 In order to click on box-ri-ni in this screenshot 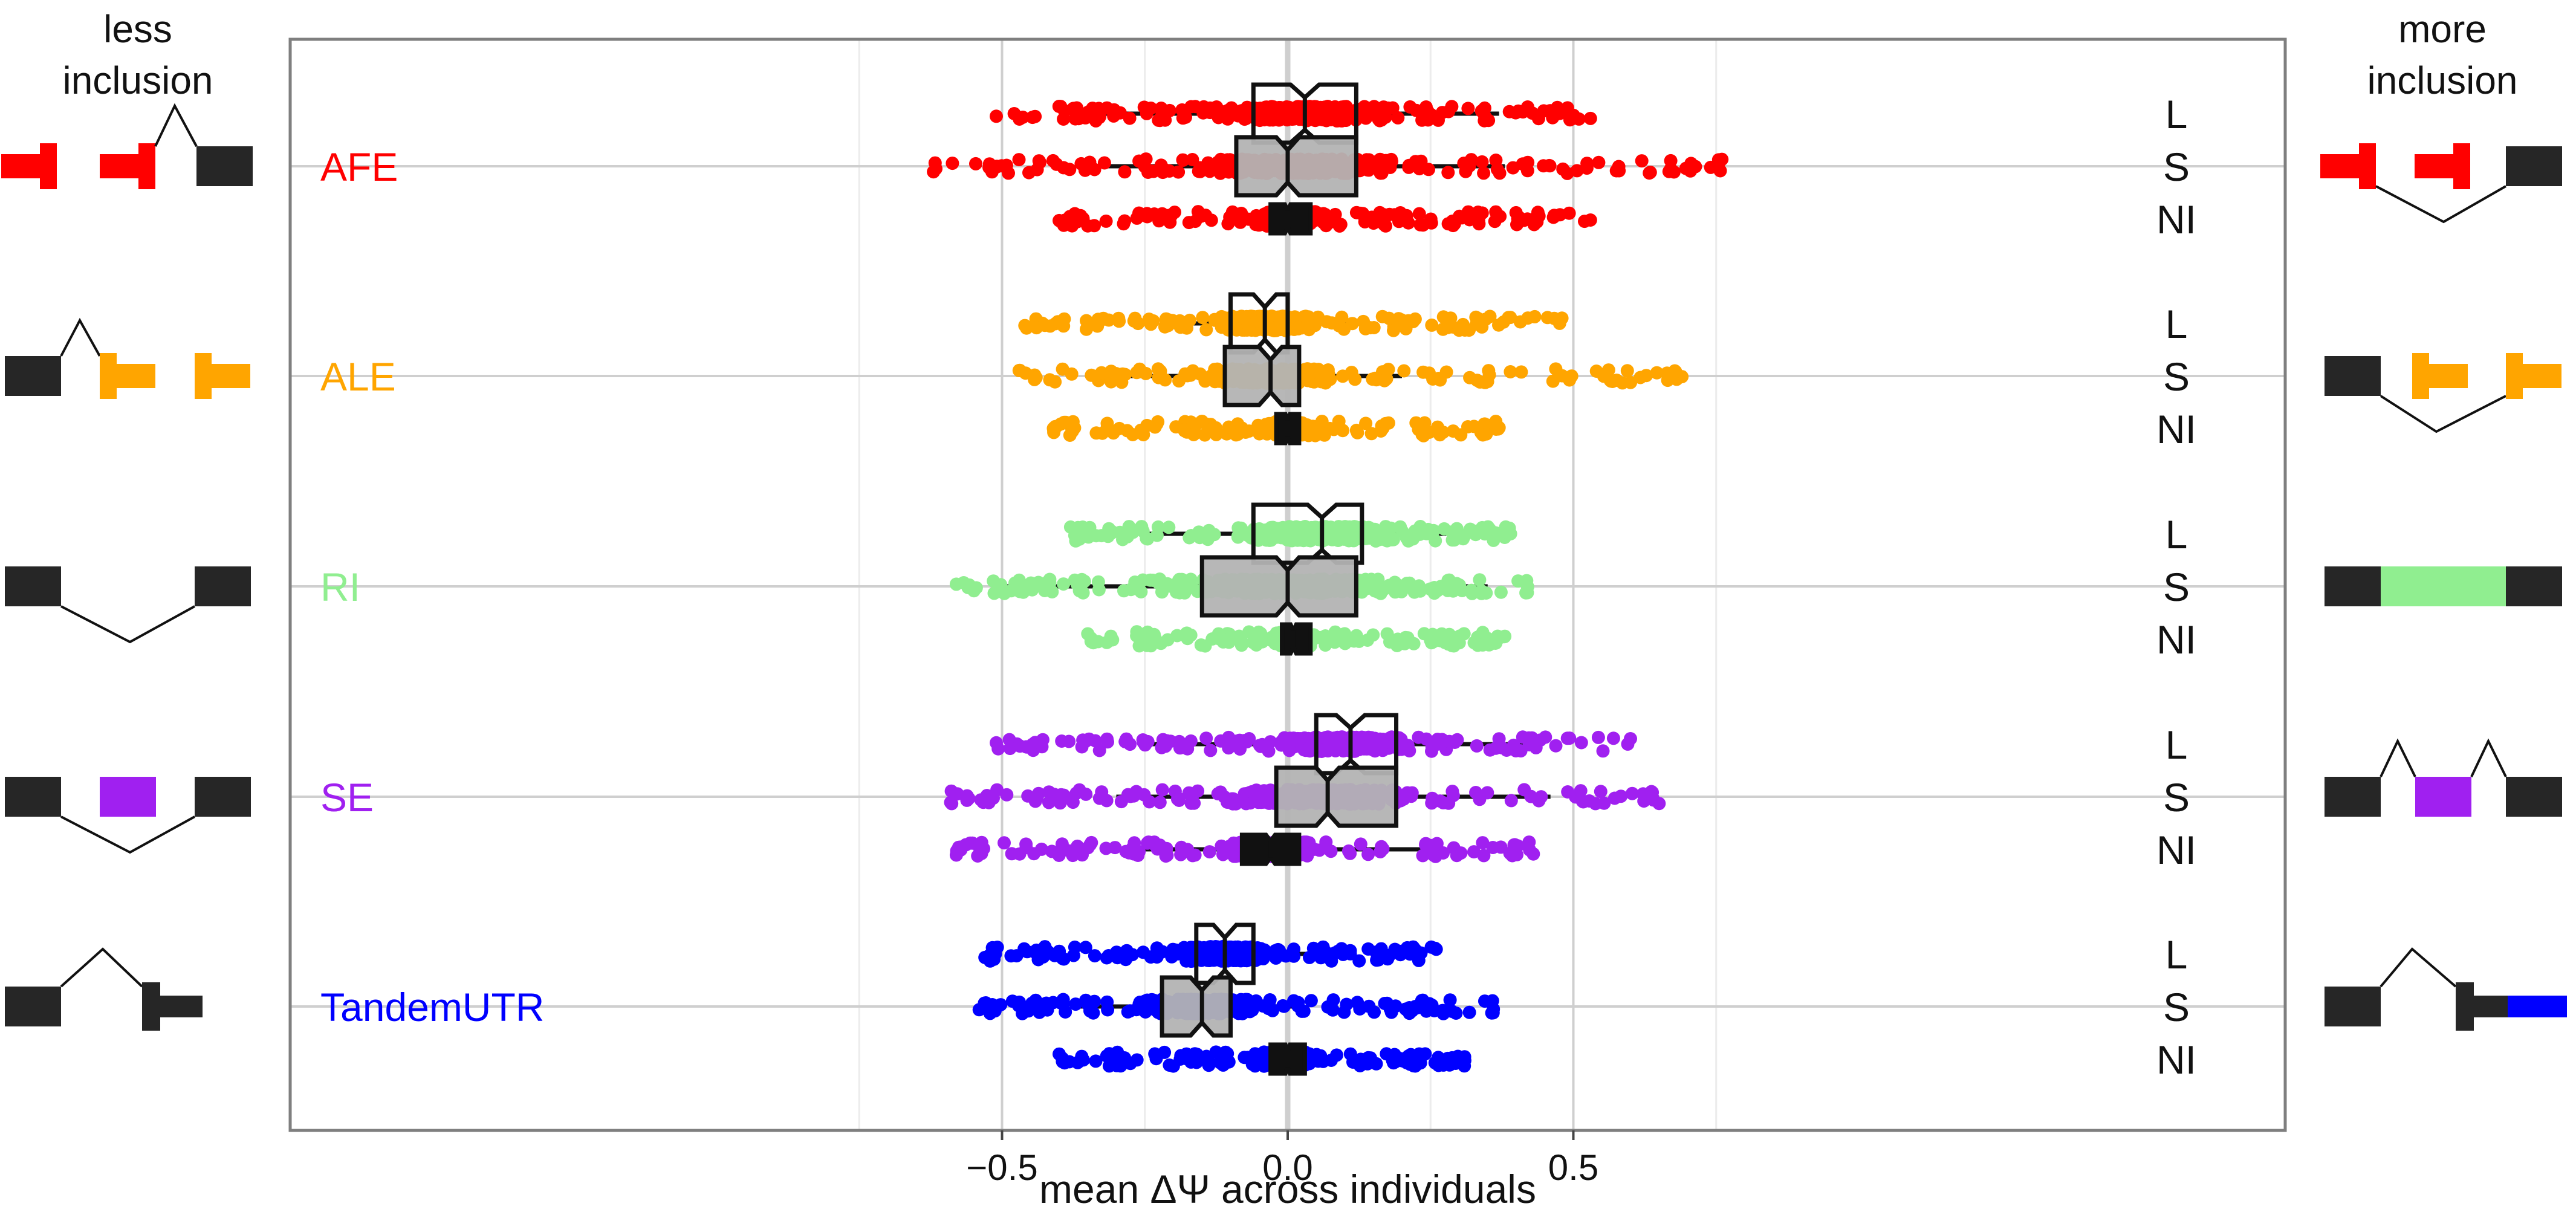, I will do `click(1297, 639)`.